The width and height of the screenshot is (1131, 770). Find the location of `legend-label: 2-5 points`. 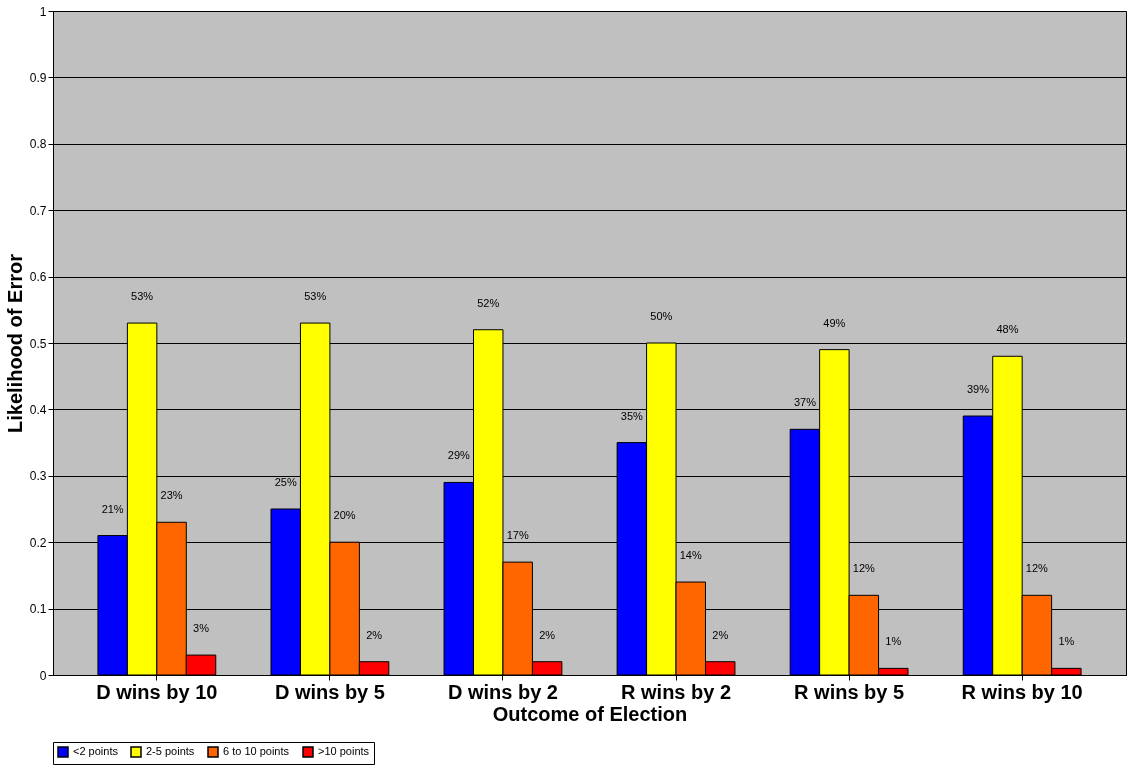

legend-label: 2-5 points is located at coordinates (170, 751).